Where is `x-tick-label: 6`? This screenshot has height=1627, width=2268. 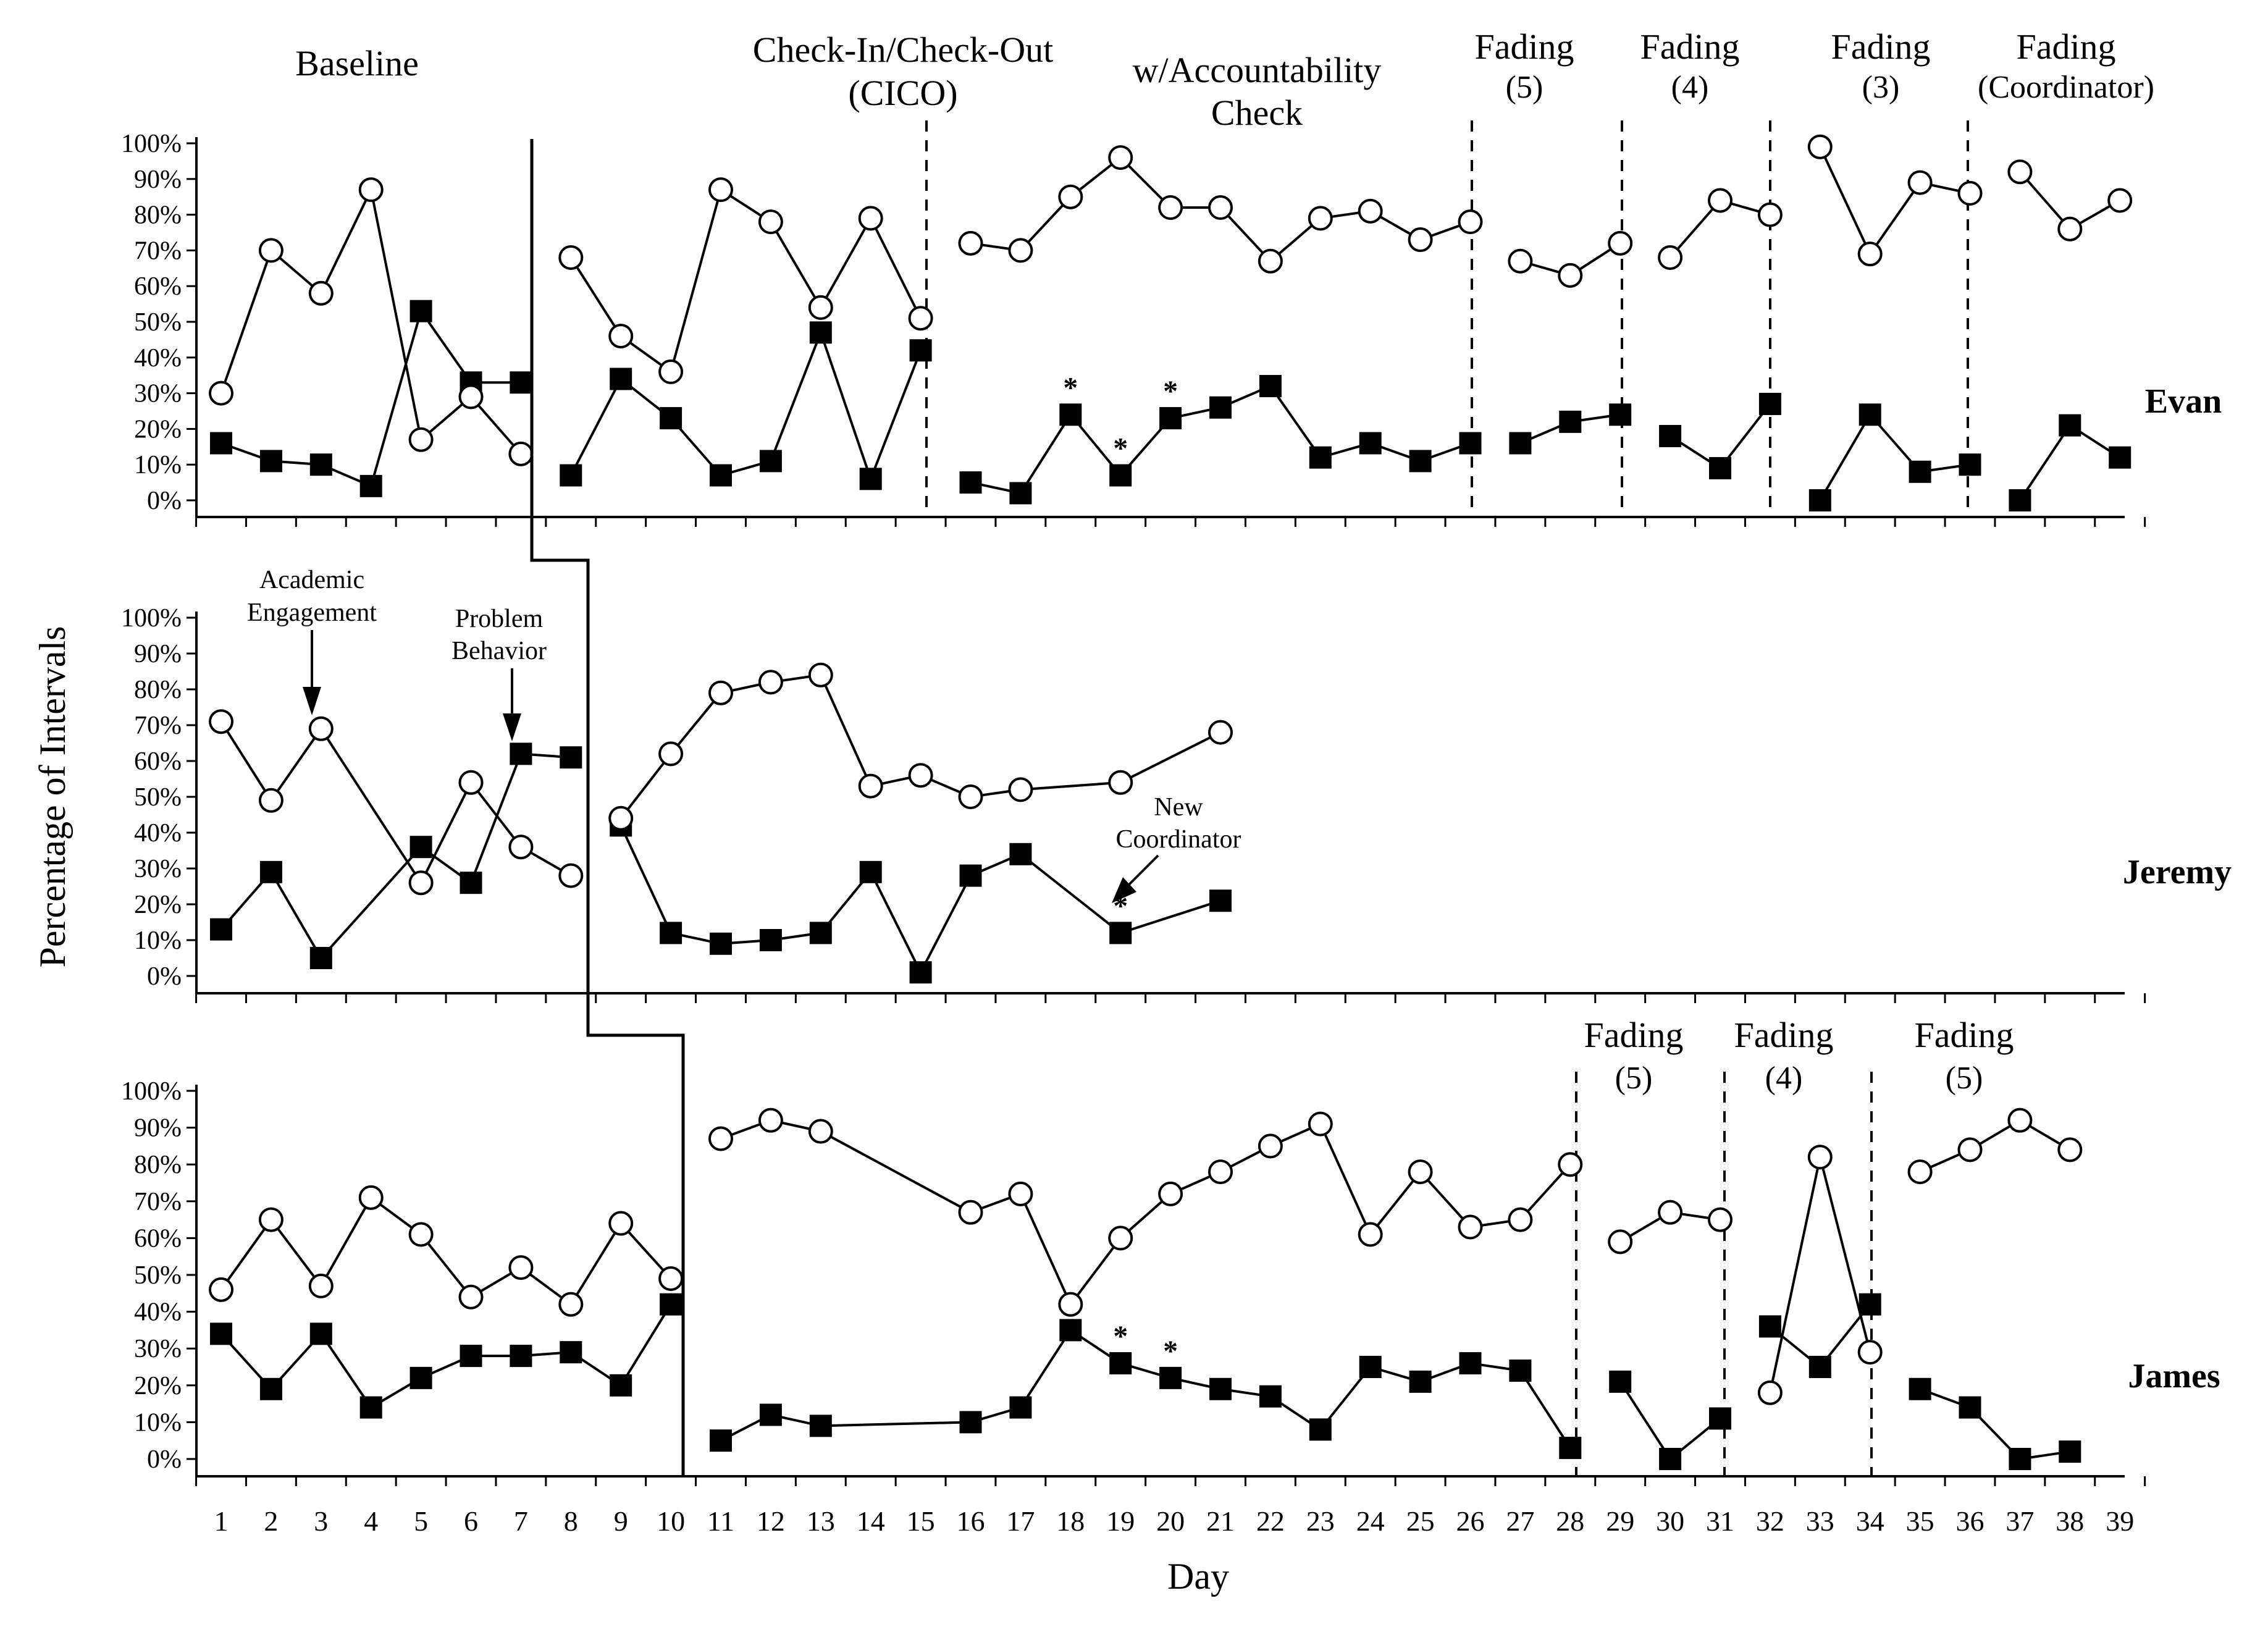 x-tick-label: 6 is located at coordinates (471, 1521).